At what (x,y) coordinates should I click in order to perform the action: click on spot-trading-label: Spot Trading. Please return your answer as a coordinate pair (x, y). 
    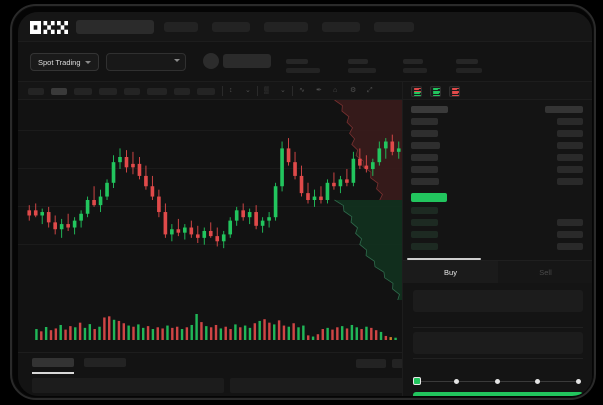
    Looking at the image, I should click on (59, 62).